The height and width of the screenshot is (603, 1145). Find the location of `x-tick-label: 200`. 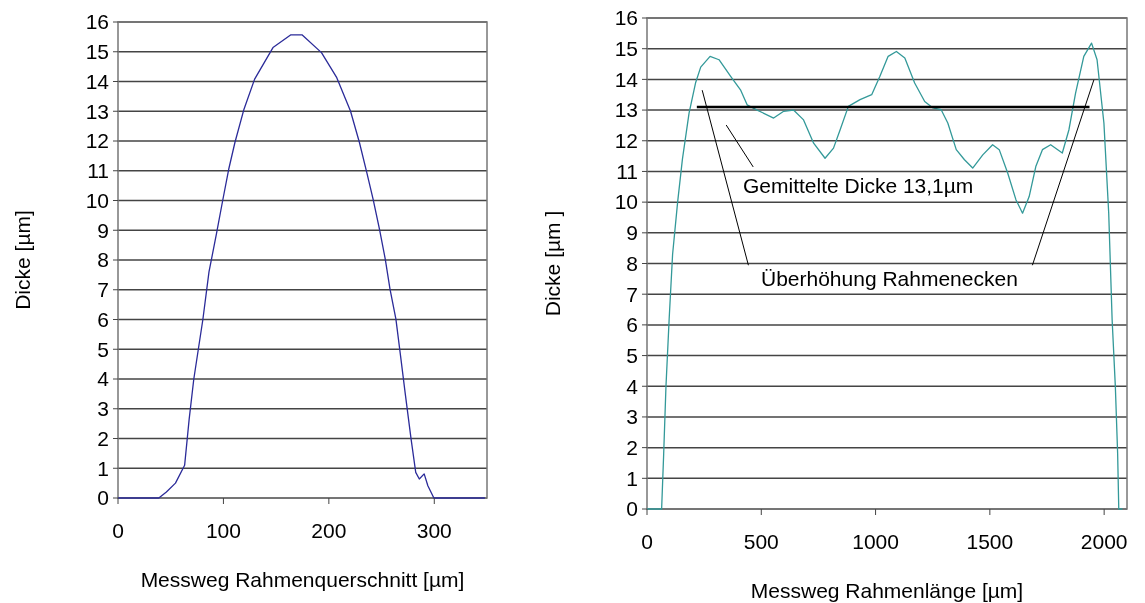

x-tick-label: 200 is located at coordinates (329, 530).